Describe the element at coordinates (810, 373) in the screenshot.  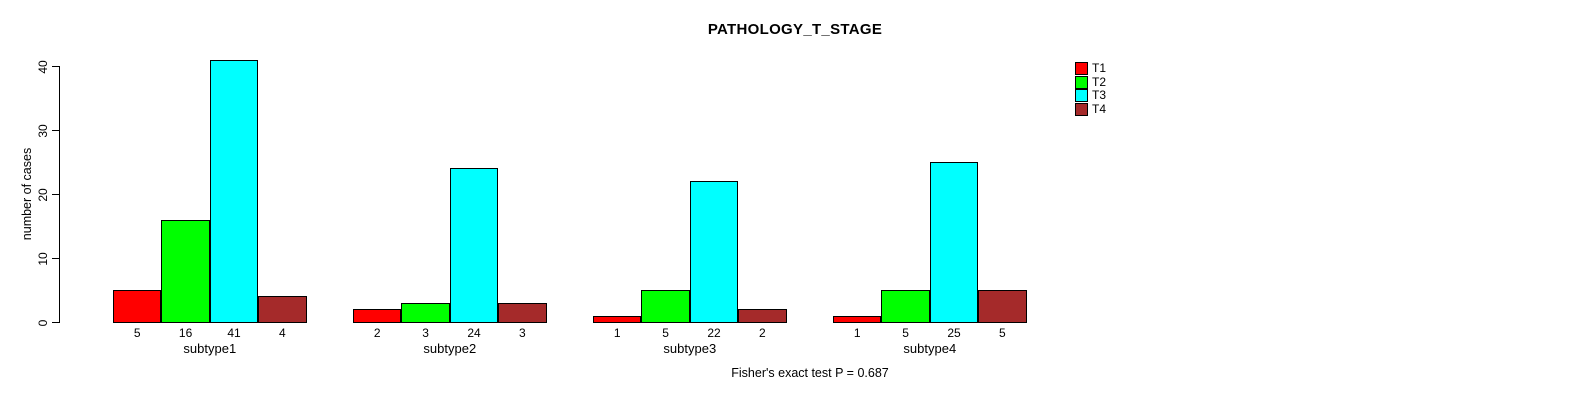
I see `fisher-test-footnote: Fisher's exact test P = 0.687` at that location.